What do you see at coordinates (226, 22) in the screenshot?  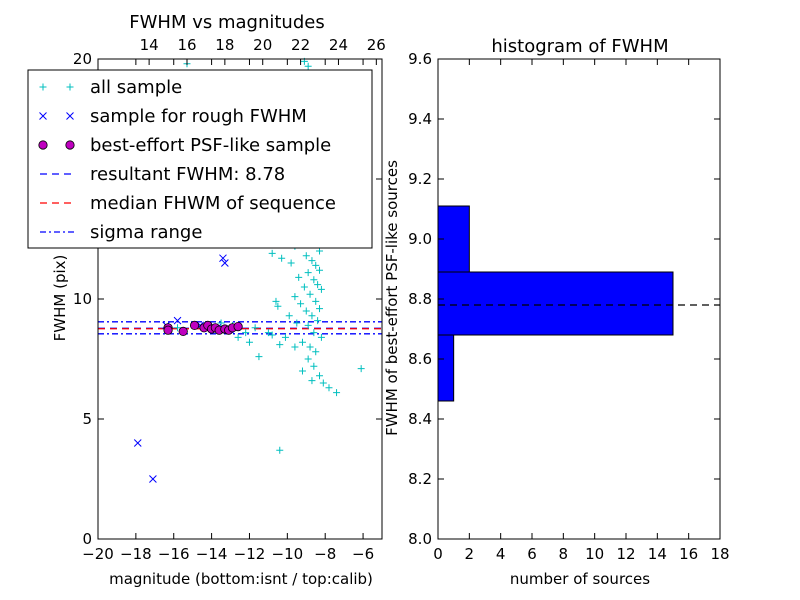 I see `left-chart-title: FWHM vs magnitudes` at bounding box center [226, 22].